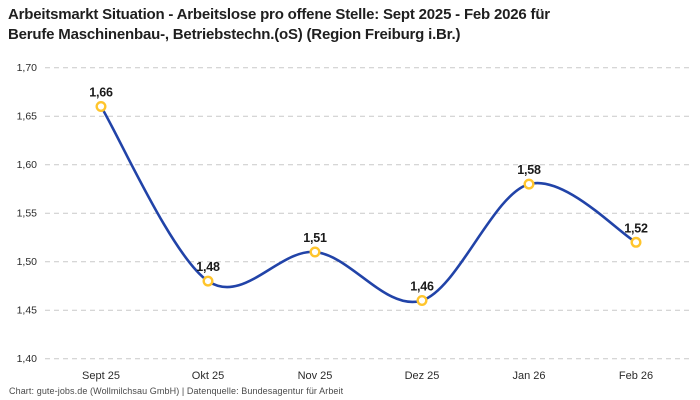 The image size is (700, 400). What do you see at coordinates (27, 165) in the screenshot?
I see `y-axis-tick-label: 1,60` at bounding box center [27, 165].